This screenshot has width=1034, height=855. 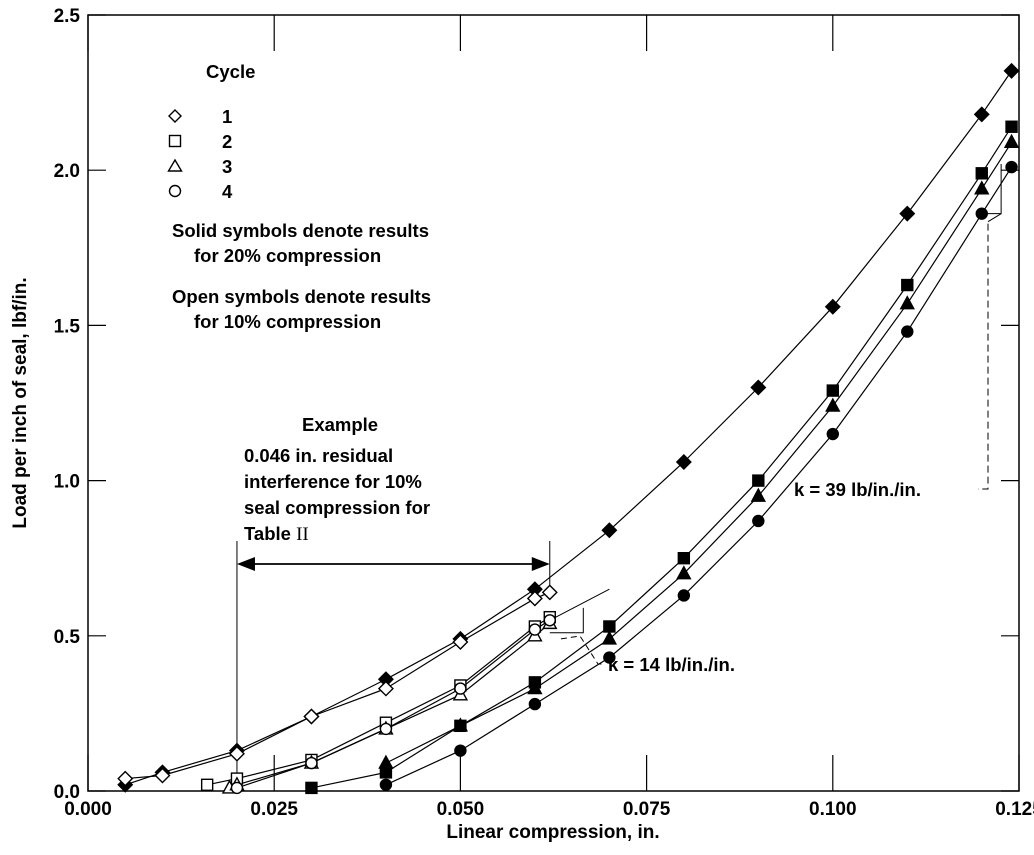 What do you see at coordinates (227, 116) in the screenshot?
I see `legend-label-1: 1` at bounding box center [227, 116].